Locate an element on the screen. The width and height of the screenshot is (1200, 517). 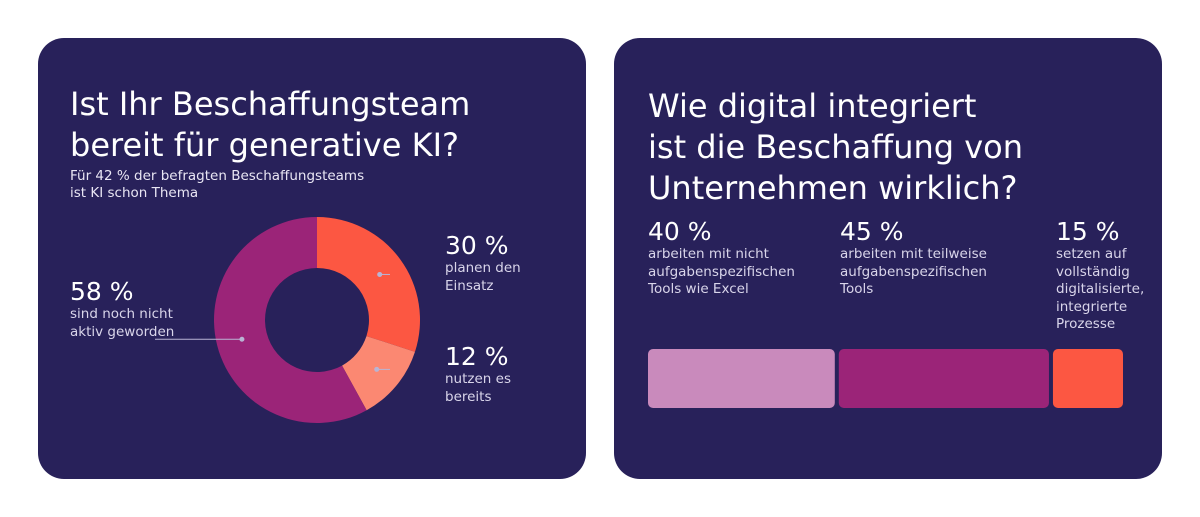
slice-nutzen is located at coordinates (378, 373).